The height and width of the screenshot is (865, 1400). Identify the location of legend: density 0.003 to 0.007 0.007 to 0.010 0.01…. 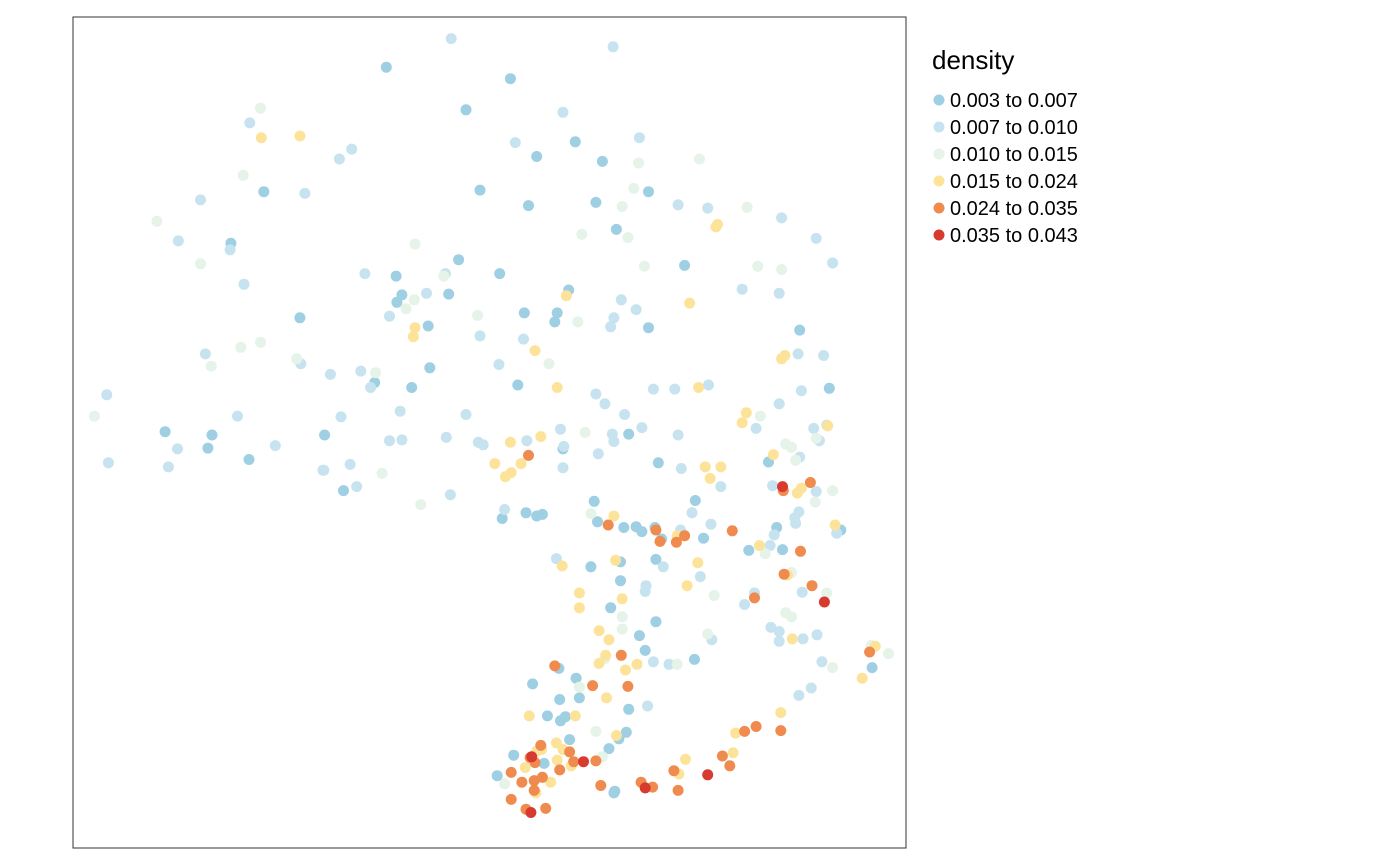
(1005, 146).